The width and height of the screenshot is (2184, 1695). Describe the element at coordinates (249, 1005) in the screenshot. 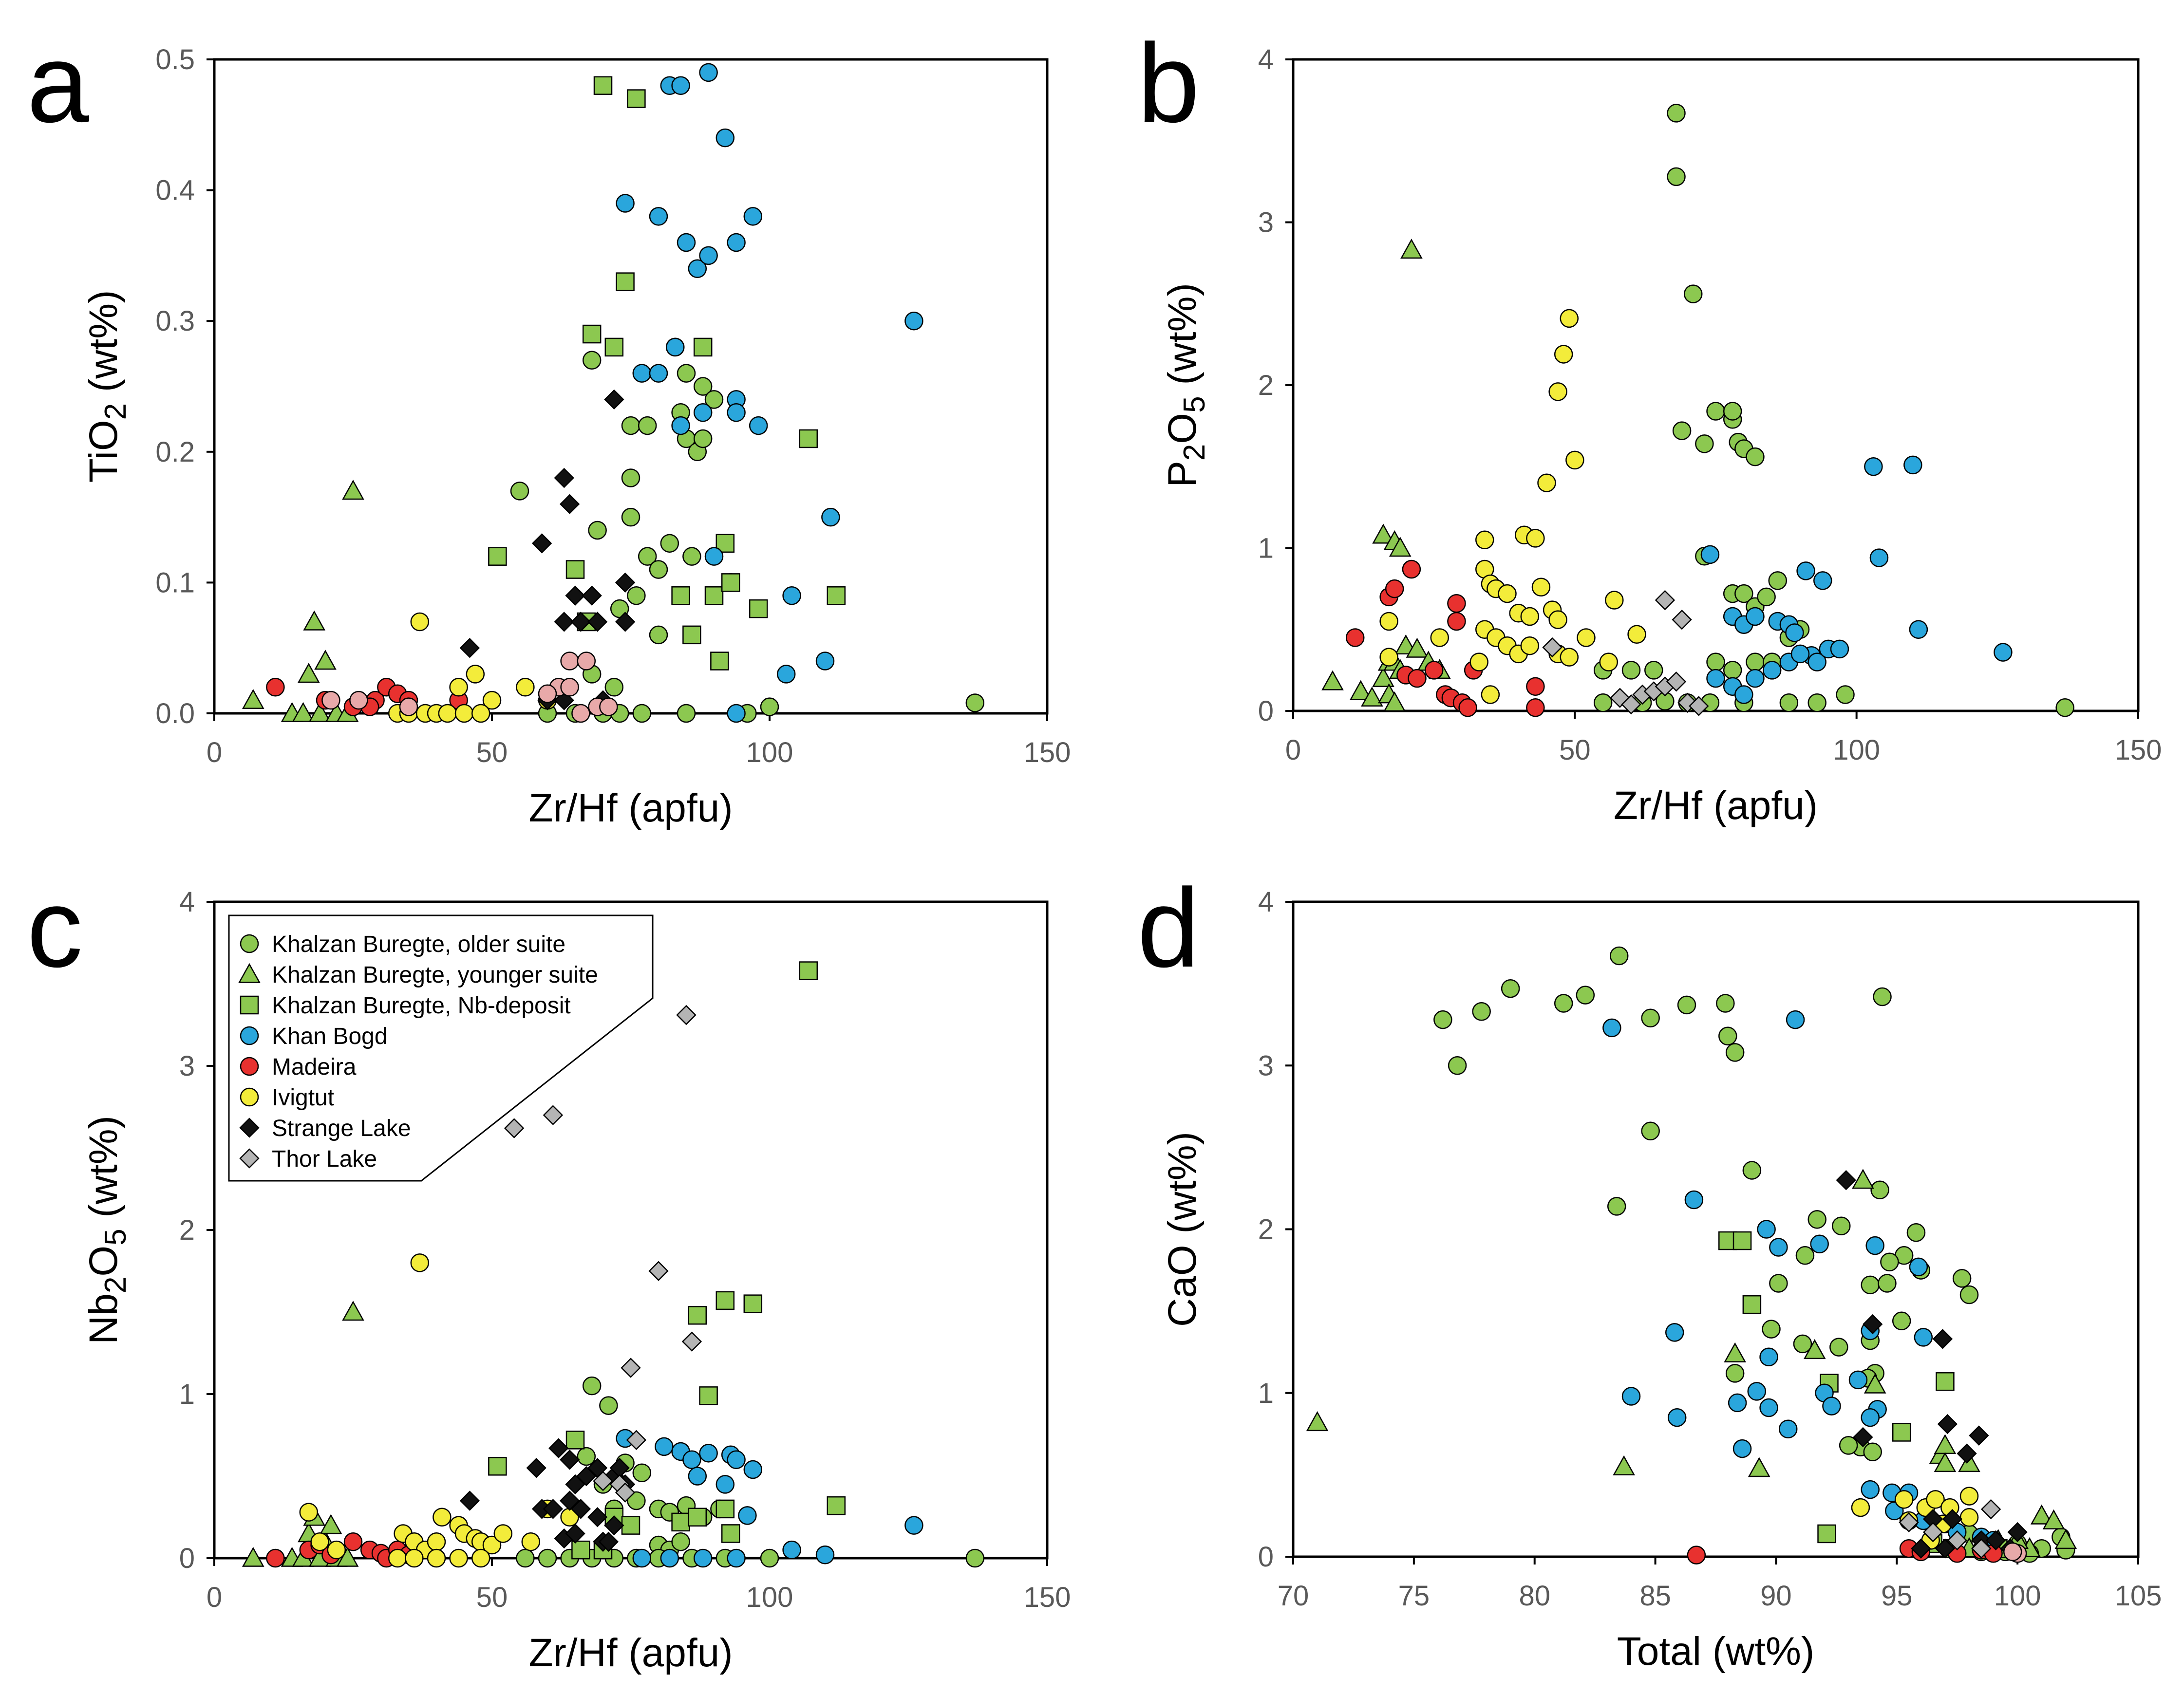

I see `legend-marker-nbdep` at that location.